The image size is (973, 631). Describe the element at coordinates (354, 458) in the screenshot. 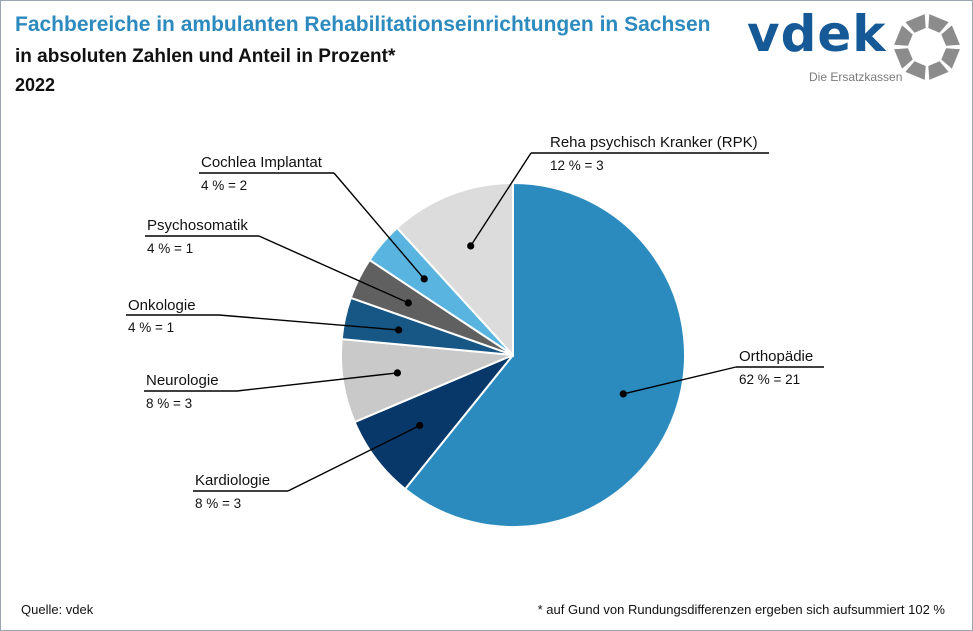

I see `leader-line-kardiologie` at that location.